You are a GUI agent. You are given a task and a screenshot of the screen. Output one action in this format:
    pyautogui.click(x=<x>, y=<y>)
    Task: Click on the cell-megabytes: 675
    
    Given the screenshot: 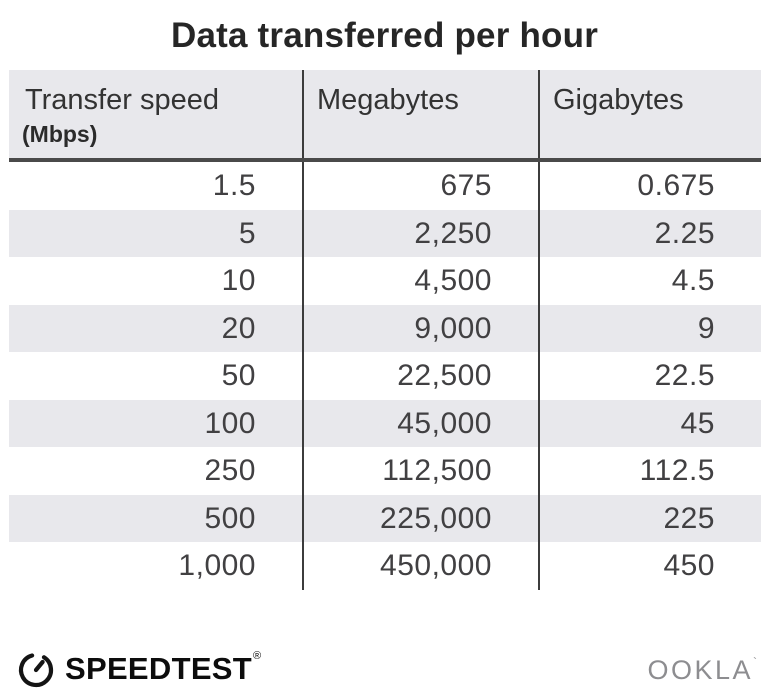 What is the action you would take?
    pyautogui.click(x=420, y=186)
    